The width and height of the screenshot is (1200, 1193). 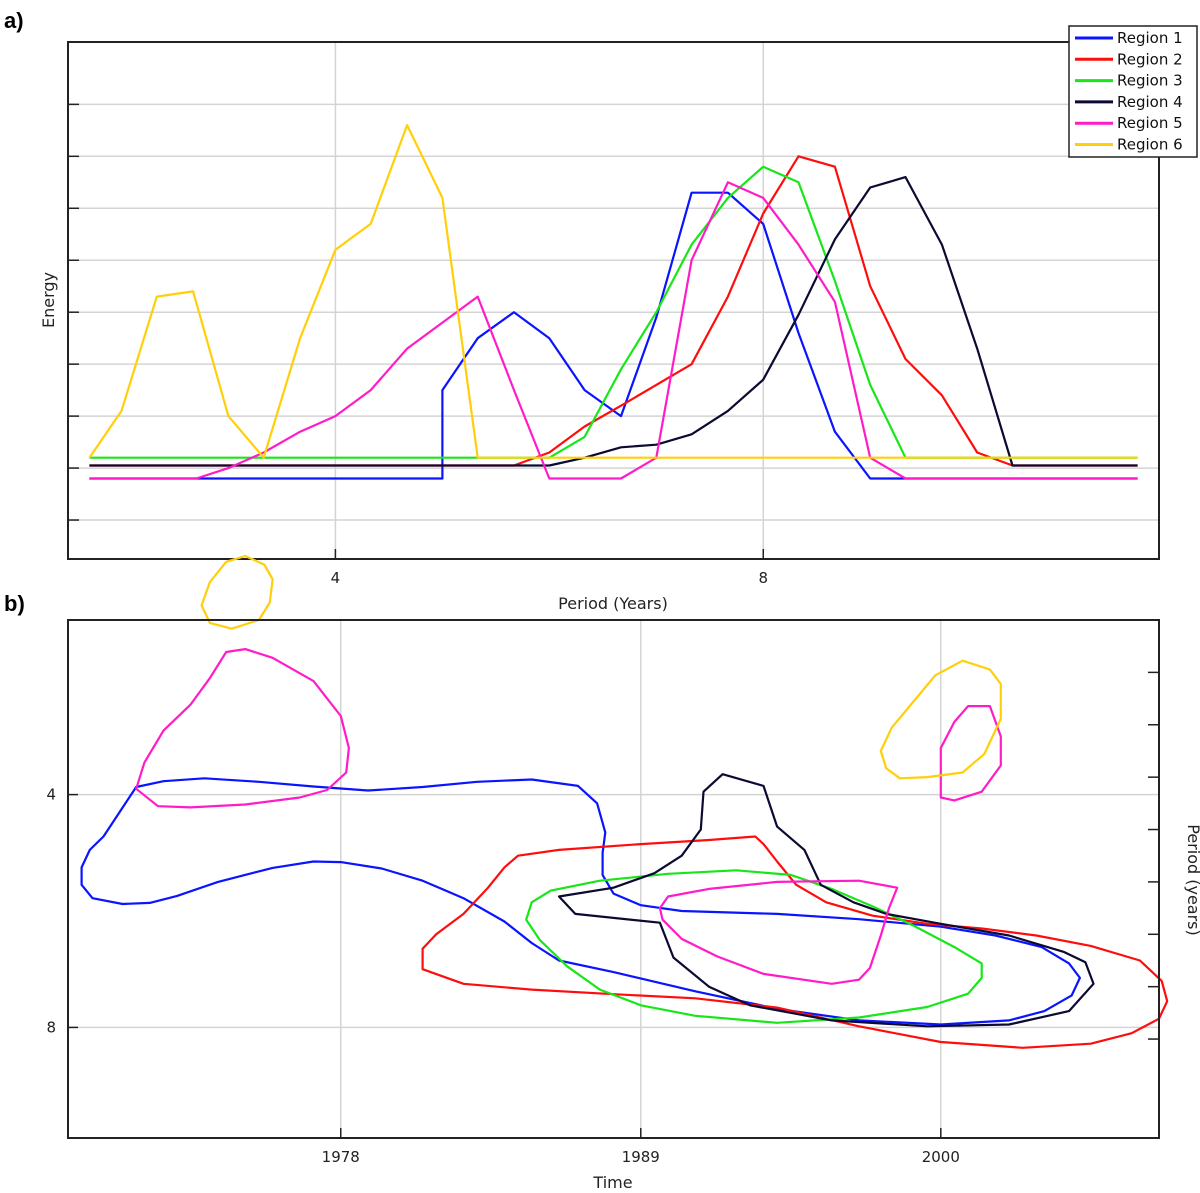 I want to click on legend-label-region-5: Region 5, so click(x=1150, y=123).